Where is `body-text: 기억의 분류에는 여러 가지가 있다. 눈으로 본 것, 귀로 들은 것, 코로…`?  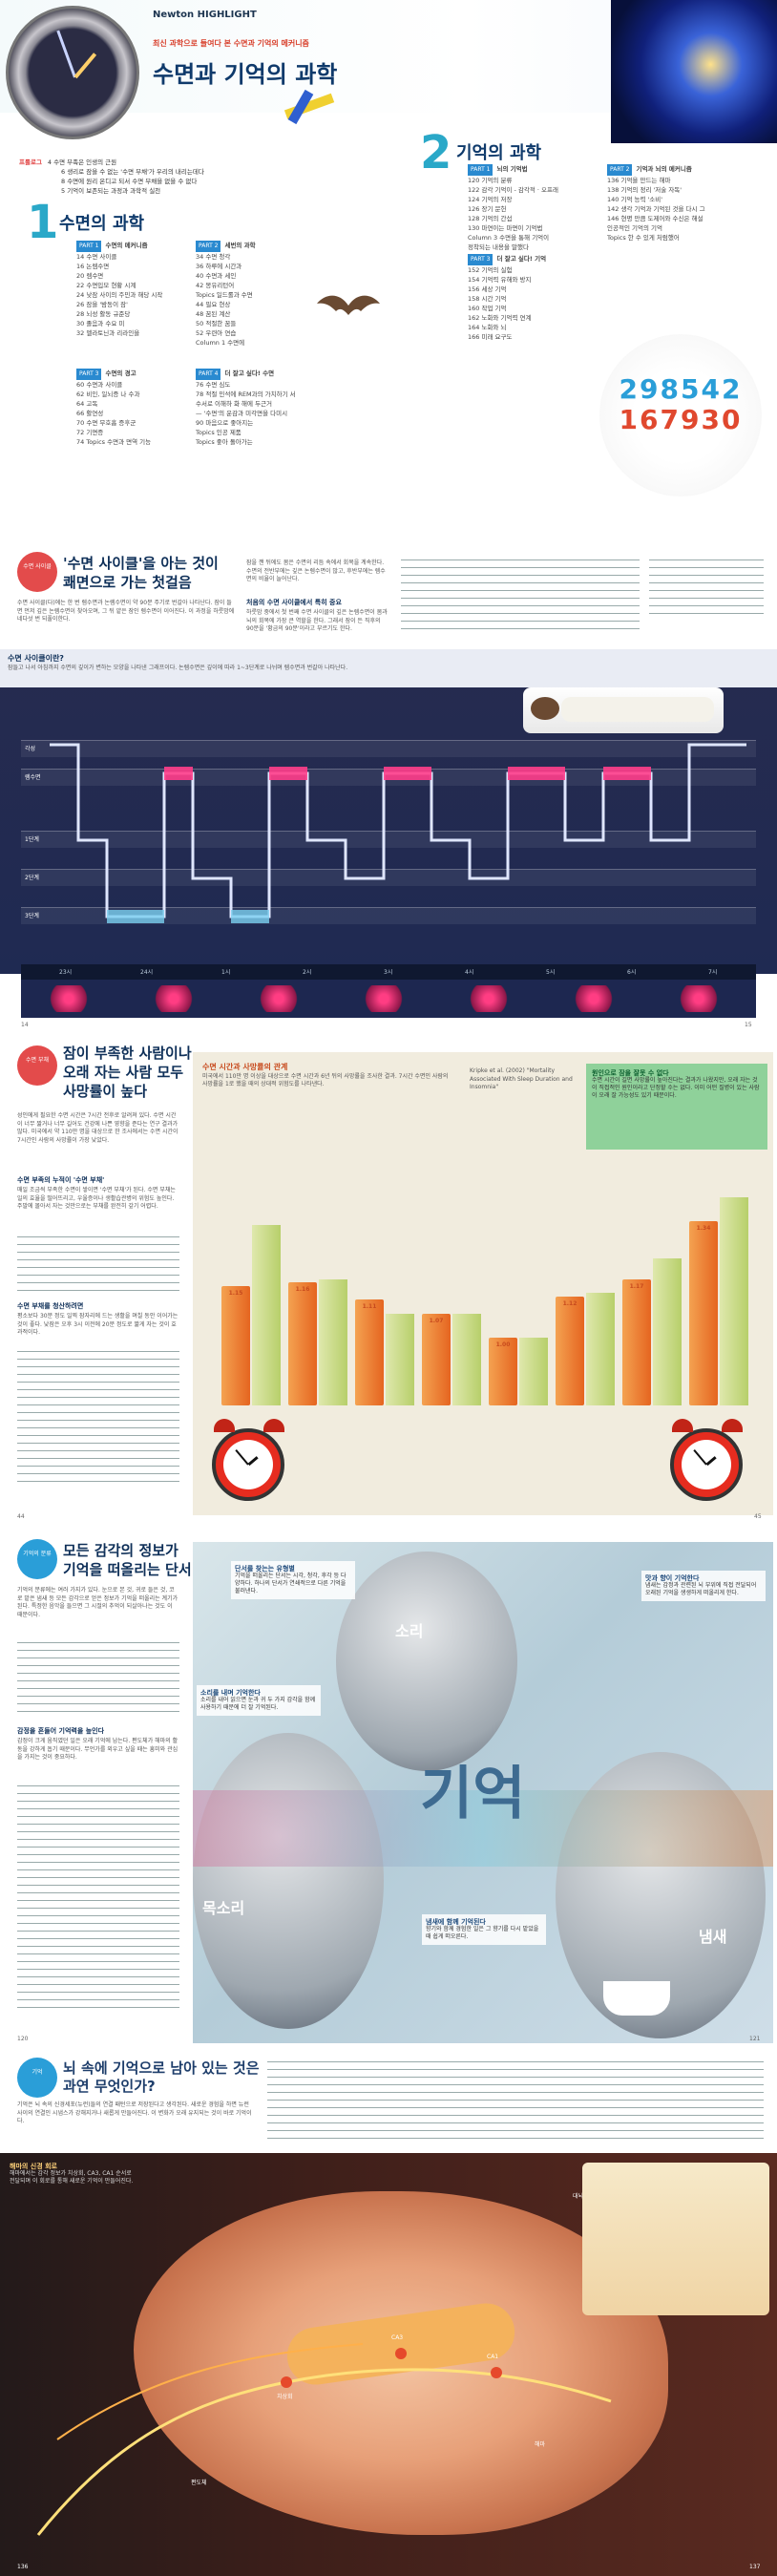 body-text: 기억의 분류에는 여러 가지가 있다. 눈으로 본 것, 귀로 들은 것, 코로… is located at coordinates (98, 1602).